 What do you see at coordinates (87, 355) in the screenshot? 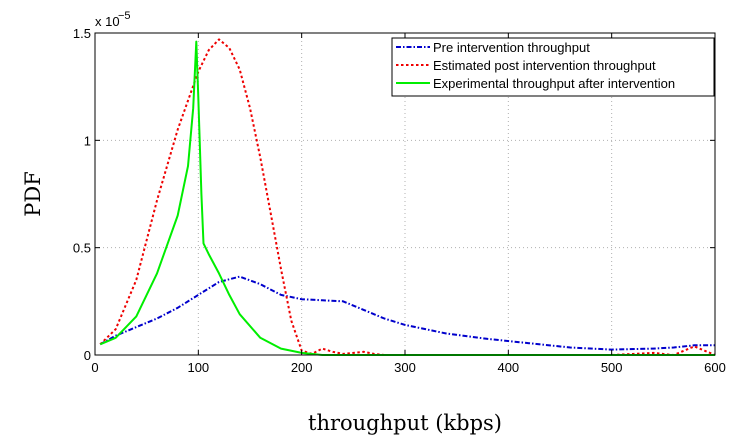
I see `y-tick-label: 0` at bounding box center [87, 355].